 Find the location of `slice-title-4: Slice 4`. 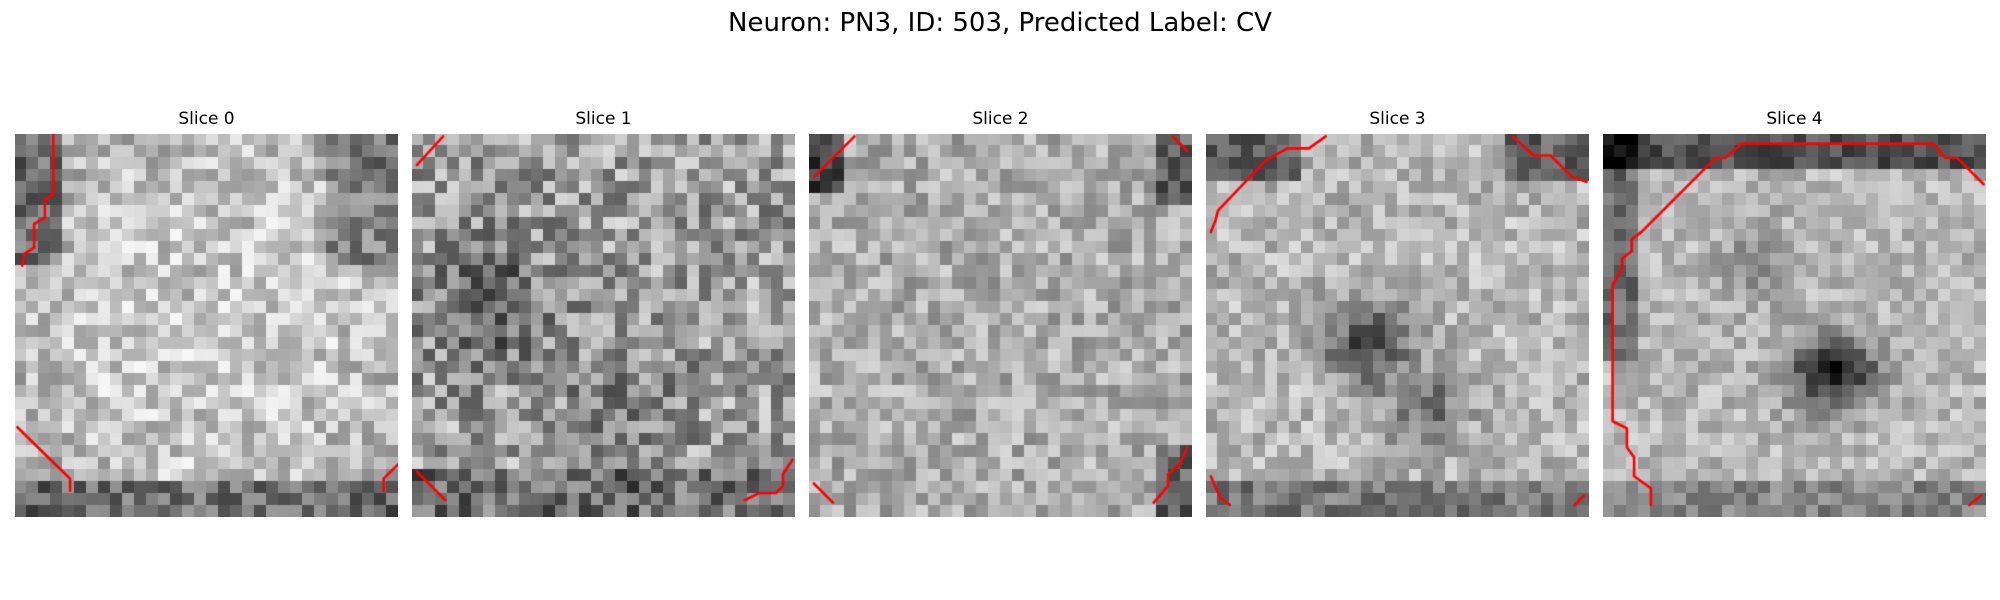

slice-title-4: Slice 4 is located at coordinates (1794, 119).